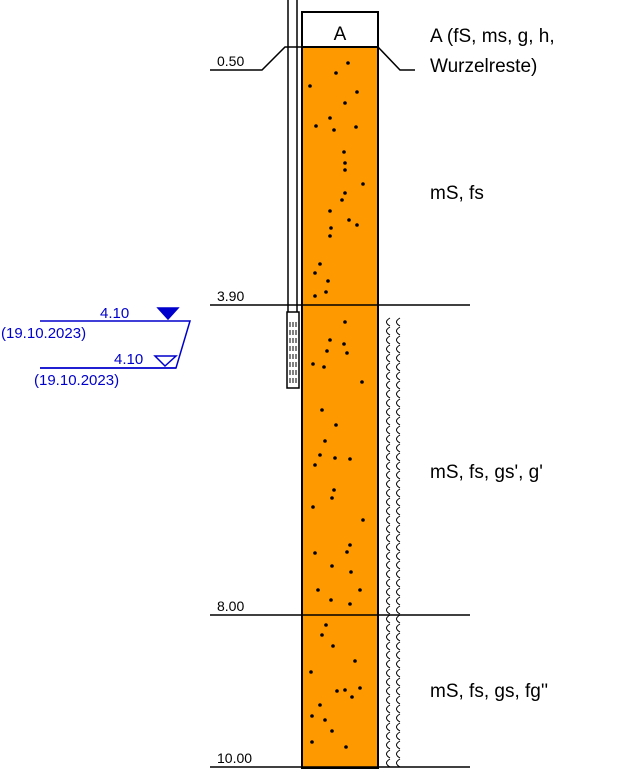 Image resolution: width=633 pixels, height=769 pixels. What do you see at coordinates (234, 758) in the screenshot?
I see `depth-label-10-00: 10.00` at bounding box center [234, 758].